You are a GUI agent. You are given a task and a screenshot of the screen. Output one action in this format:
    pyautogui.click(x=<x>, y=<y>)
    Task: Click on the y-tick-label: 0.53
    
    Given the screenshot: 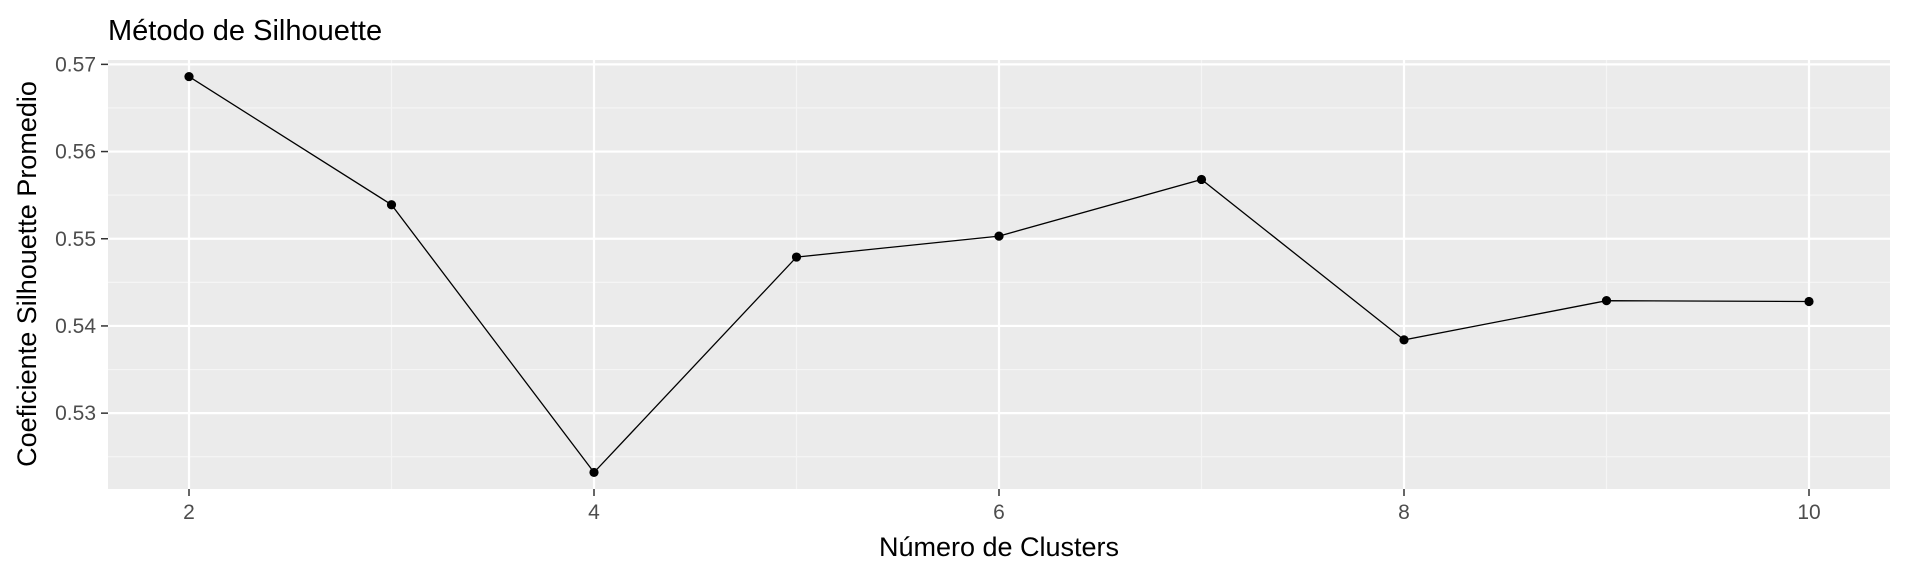 What is the action you would take?
    pyautogui.click(x=75, y=413)
    